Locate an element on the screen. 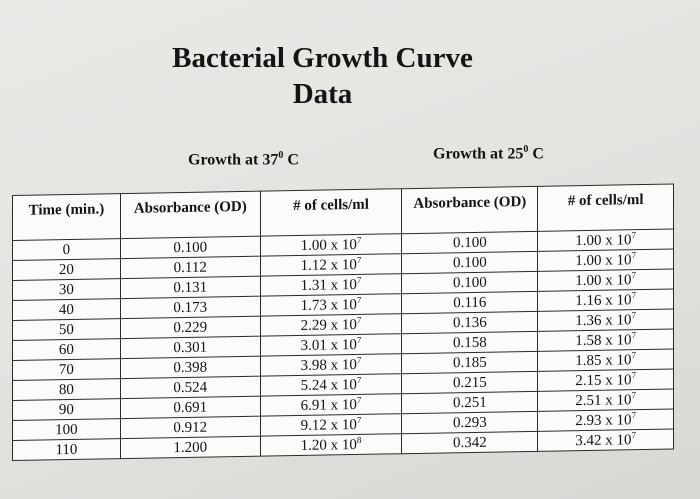  cells-25-cell: 2.93 x 107 is located at coordinates (605, 420).